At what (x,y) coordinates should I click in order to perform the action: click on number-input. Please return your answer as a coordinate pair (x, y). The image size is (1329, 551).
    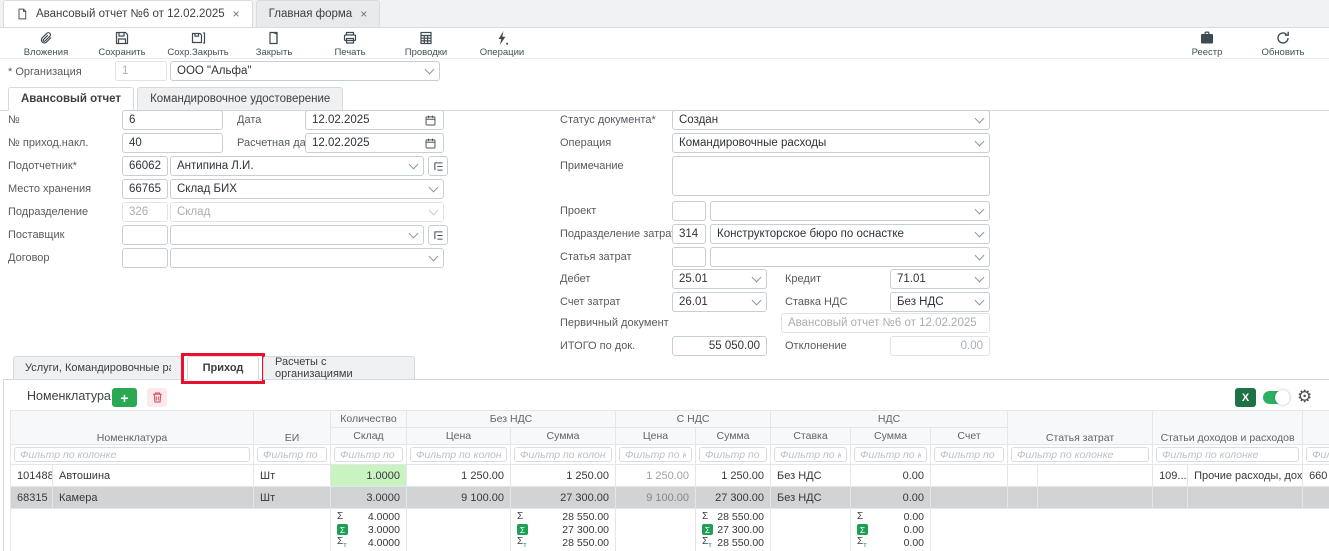
    Looking at the image, I should click on (172, 120).